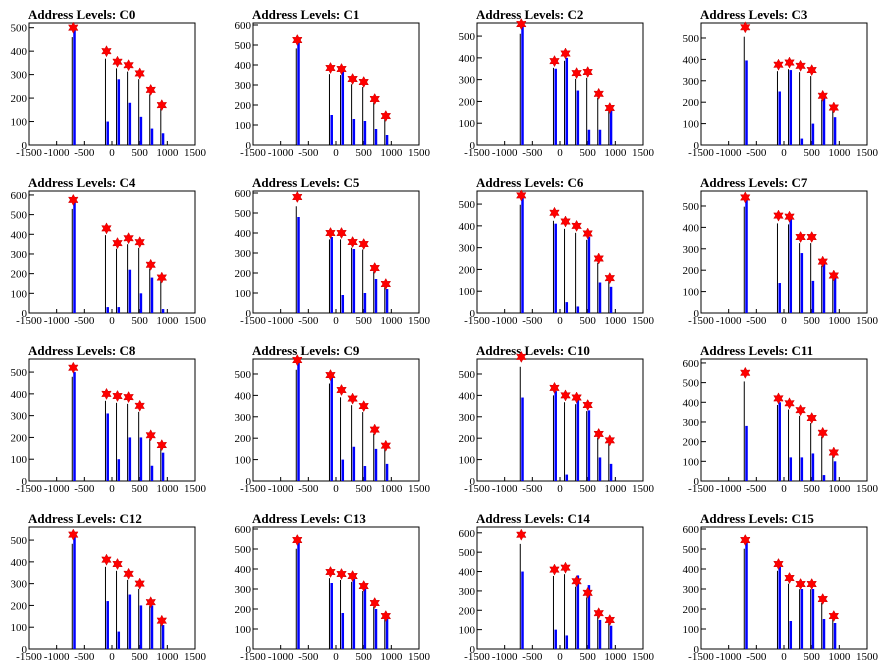 Image resolution: width=896 pixels, height=672 pixels. I want to click on y-tick-label: 500, so click(243, 550).